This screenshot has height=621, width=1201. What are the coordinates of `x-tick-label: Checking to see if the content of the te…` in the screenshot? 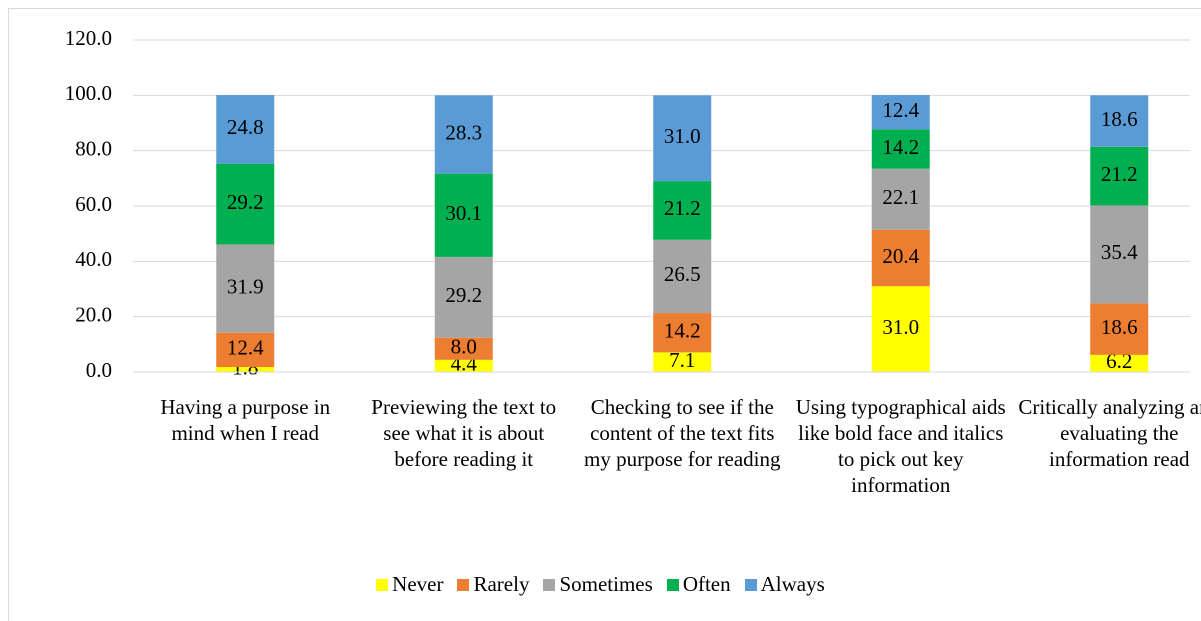 It's located at (682, 433).